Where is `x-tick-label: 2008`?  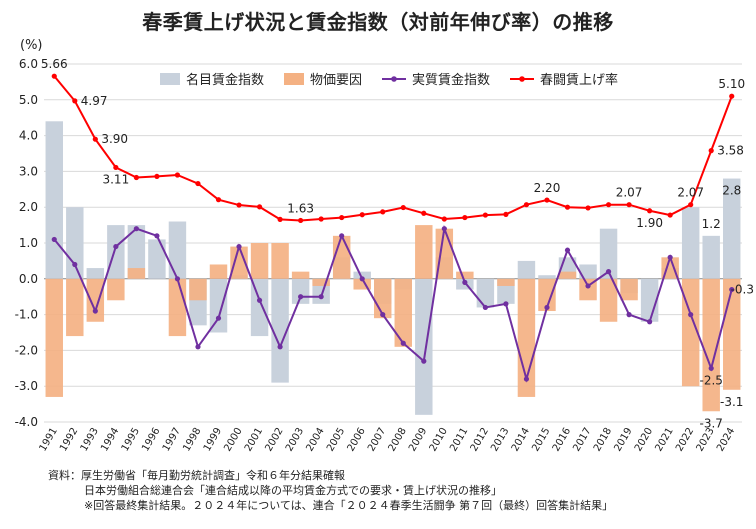 x-tick-label: 2008 is located at coordinates (398, 440).